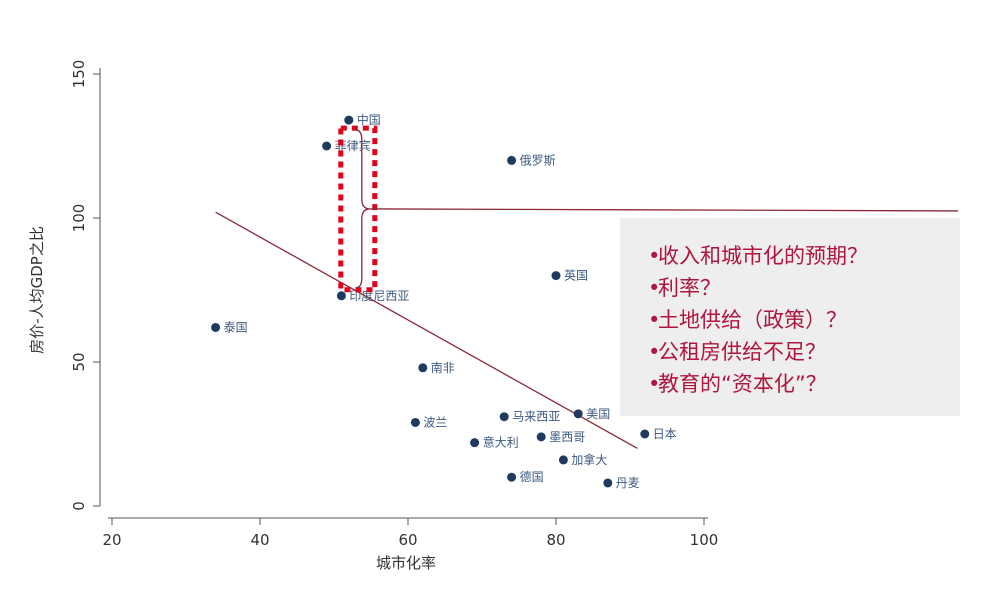 Image resolution: width=1003 pixels, height=602 pixels. I want to click on point-label: 丹麦, so click(628, 483).